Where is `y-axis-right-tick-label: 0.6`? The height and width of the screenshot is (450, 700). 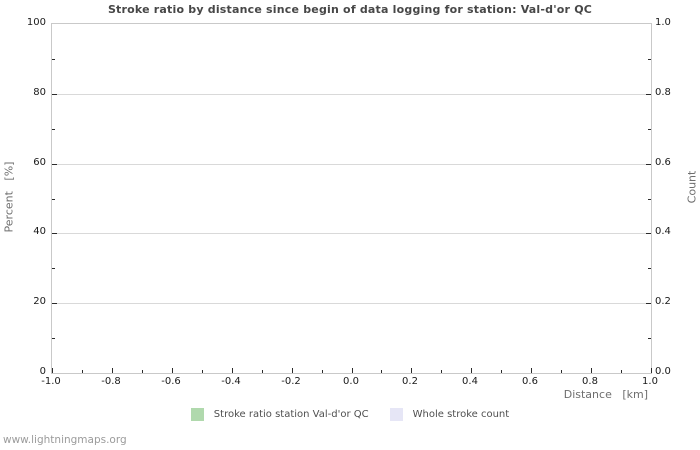
y-axis-right-tick-label: 0.6 is located at coordinates (663, 162).